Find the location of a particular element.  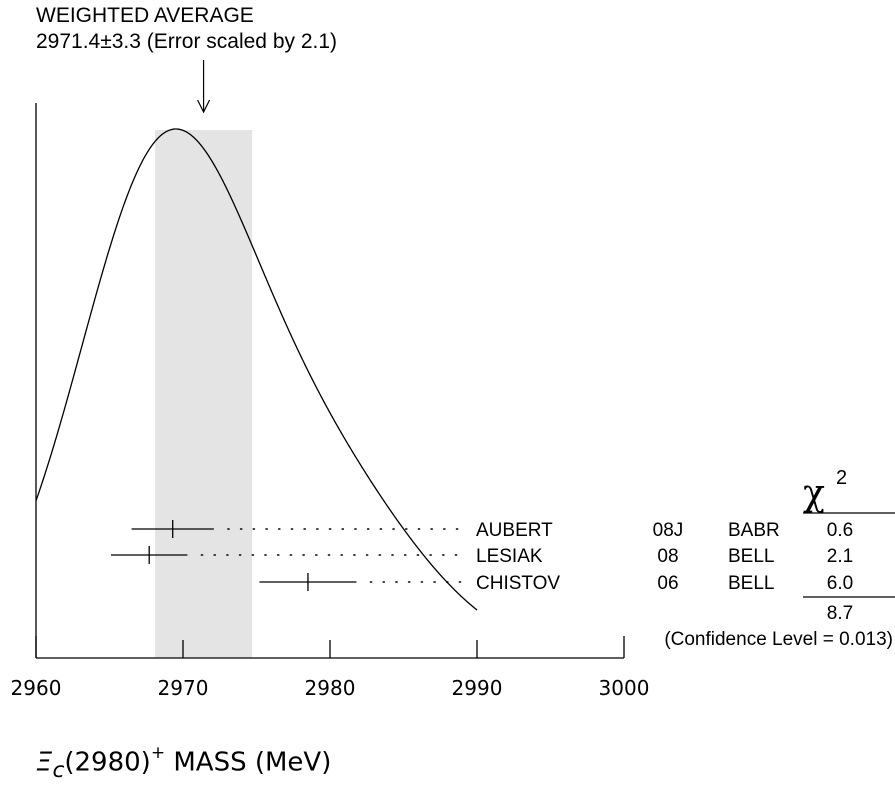

measurement-chi2: 6.0 is located at coordinates (840, 583).